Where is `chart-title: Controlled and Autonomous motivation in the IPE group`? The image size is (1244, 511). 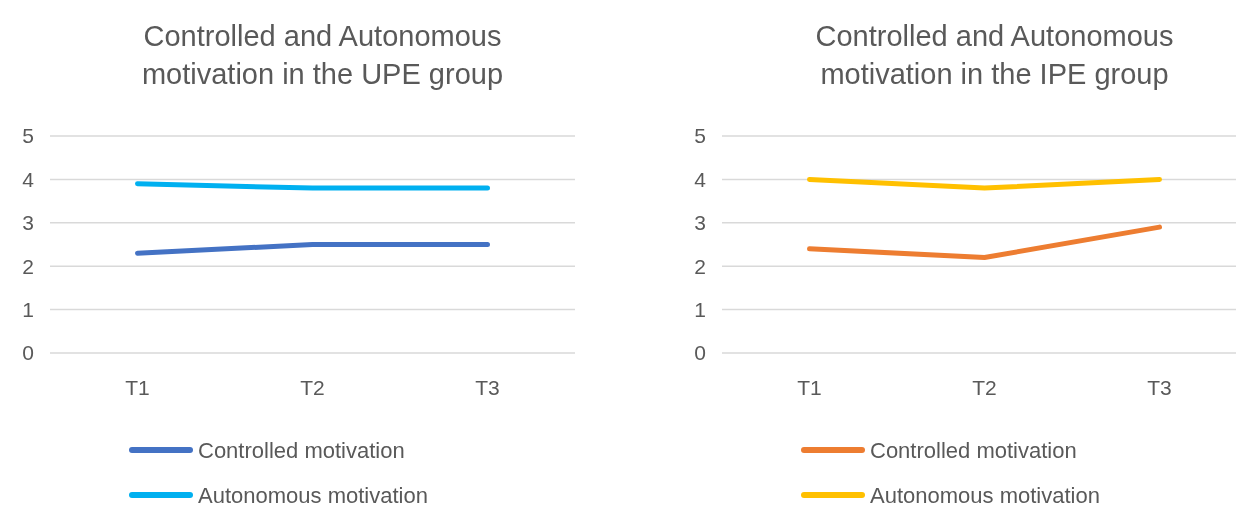 chart-title: Controlled and Autonomous motivation in the IPE group is located at coordinates (994, 55).